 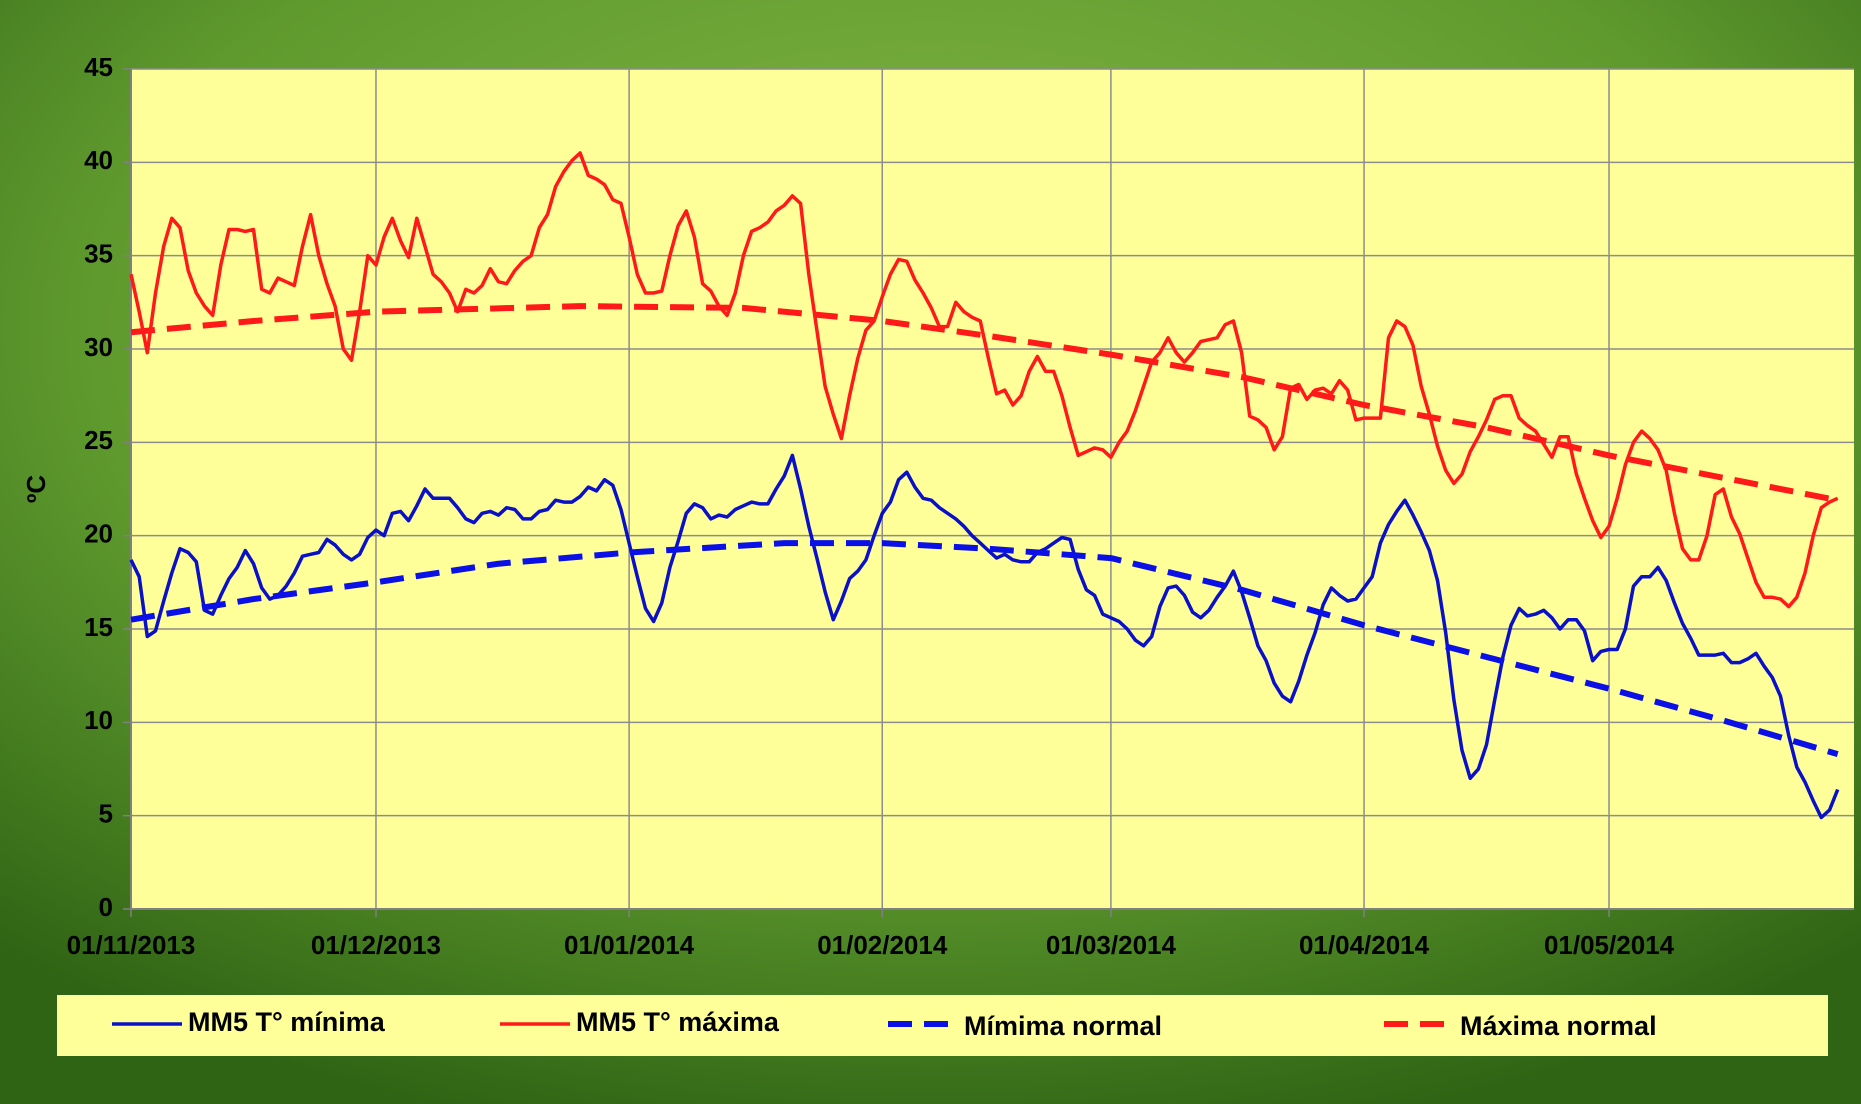 I want to click on y-tick-label: 10, so click(x=98, y=720).